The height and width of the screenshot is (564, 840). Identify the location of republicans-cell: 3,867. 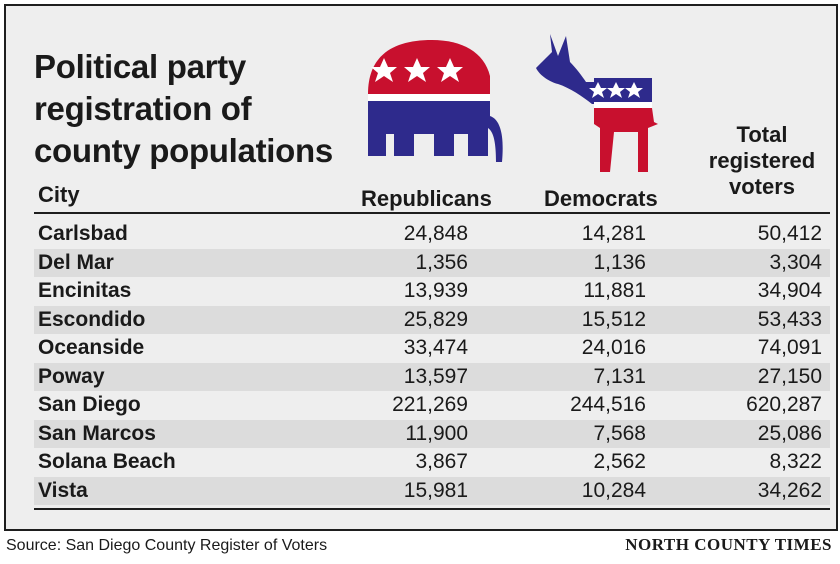
(441, 461).